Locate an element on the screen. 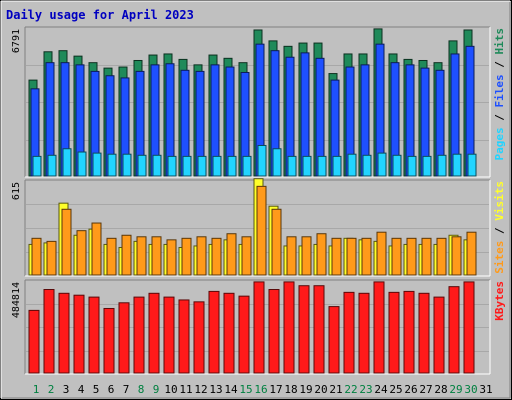  legend-sites: Sites is located at coordinates (499, 257).